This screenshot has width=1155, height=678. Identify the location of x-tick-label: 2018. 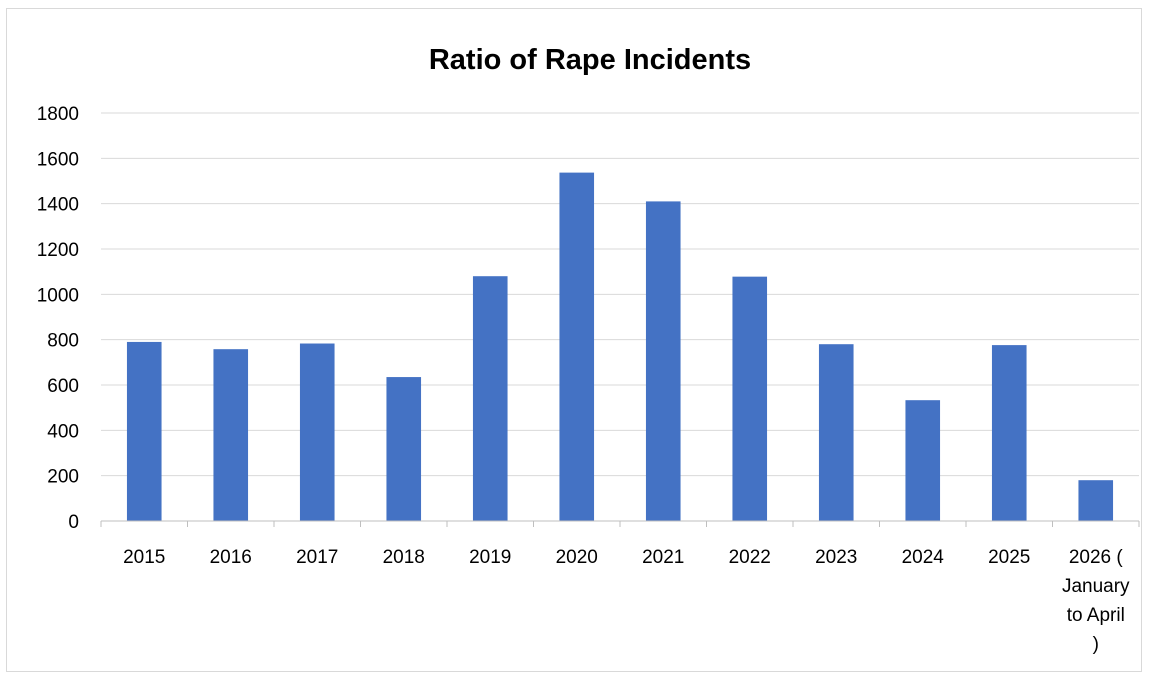
(404, 557).